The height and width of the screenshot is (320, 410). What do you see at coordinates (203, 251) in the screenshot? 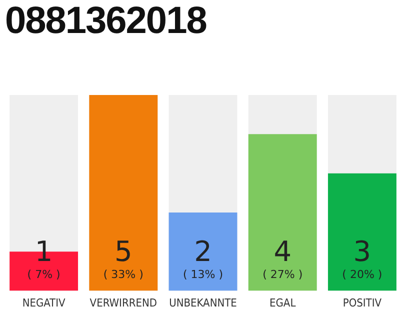
I see `data-label: 2` at bounding box center [203, 251].